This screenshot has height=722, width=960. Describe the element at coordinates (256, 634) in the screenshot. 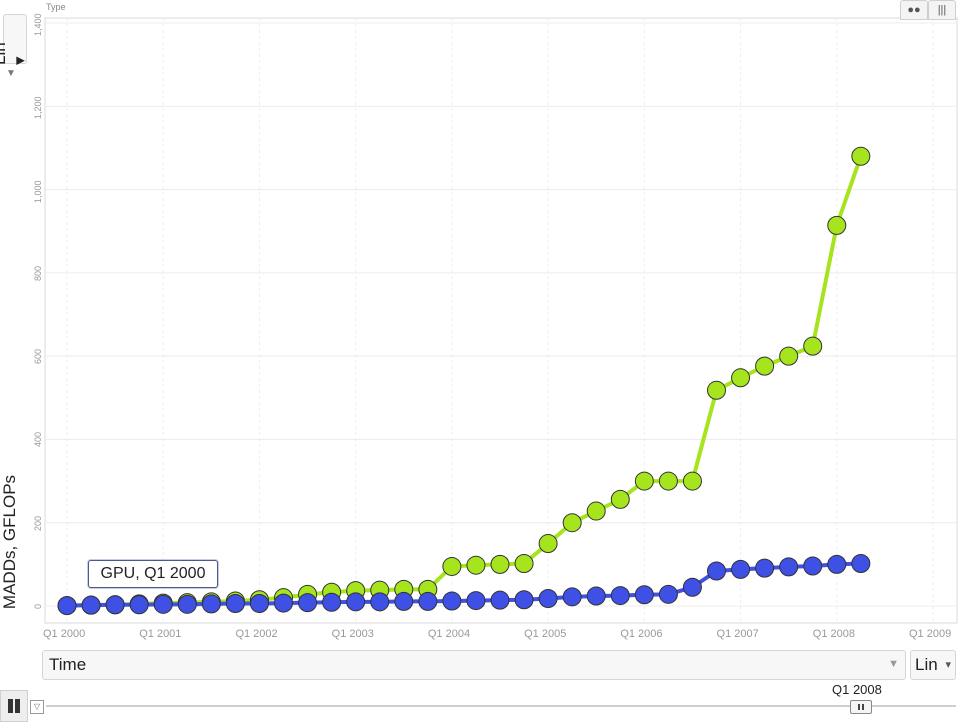

I see `x-tick-label: Q1 2002` at that location.